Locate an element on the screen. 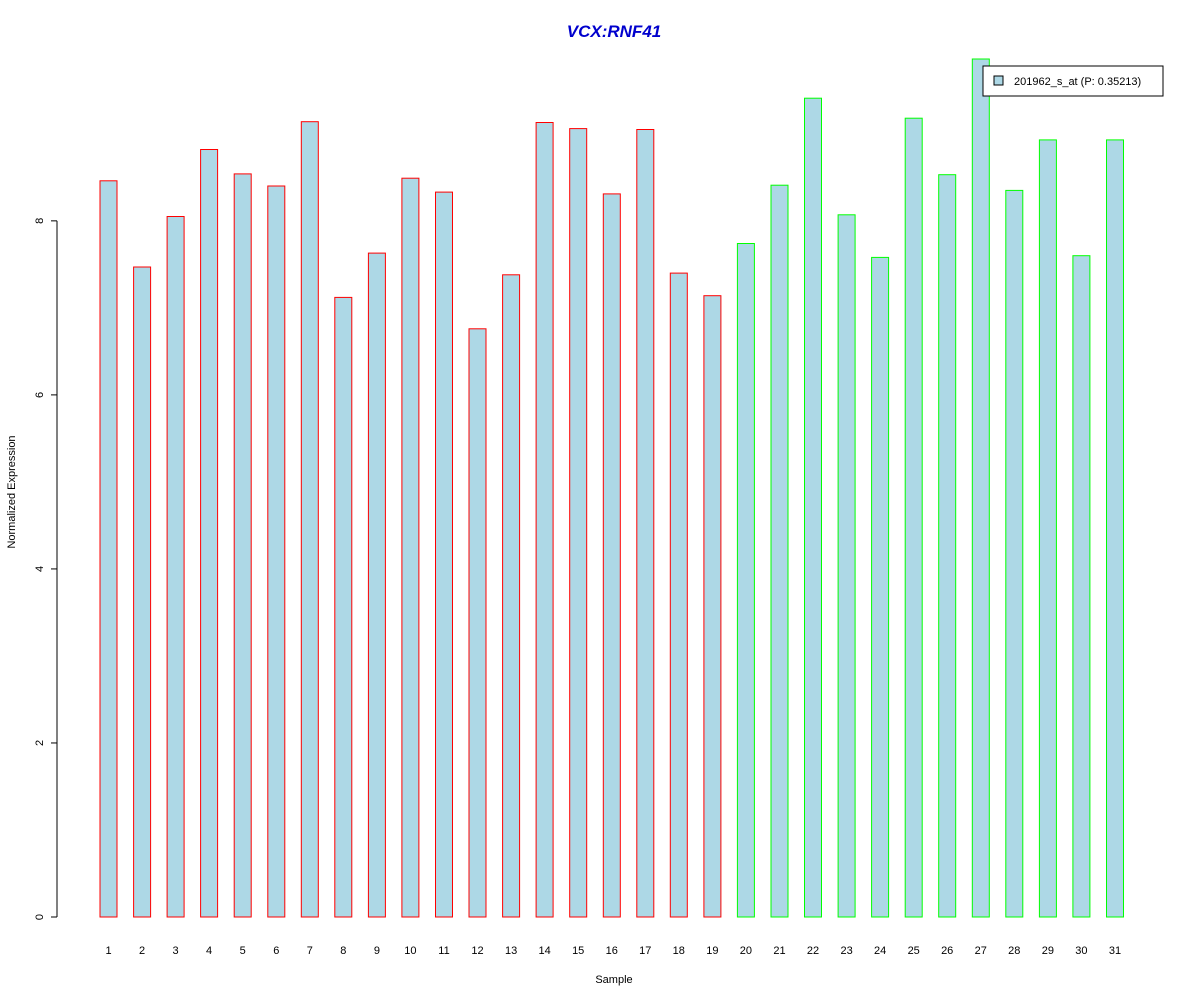 This screenshot has width=1200, height=1000. y-axis-label: Normalized Expression is located at coordinates (12, 491).